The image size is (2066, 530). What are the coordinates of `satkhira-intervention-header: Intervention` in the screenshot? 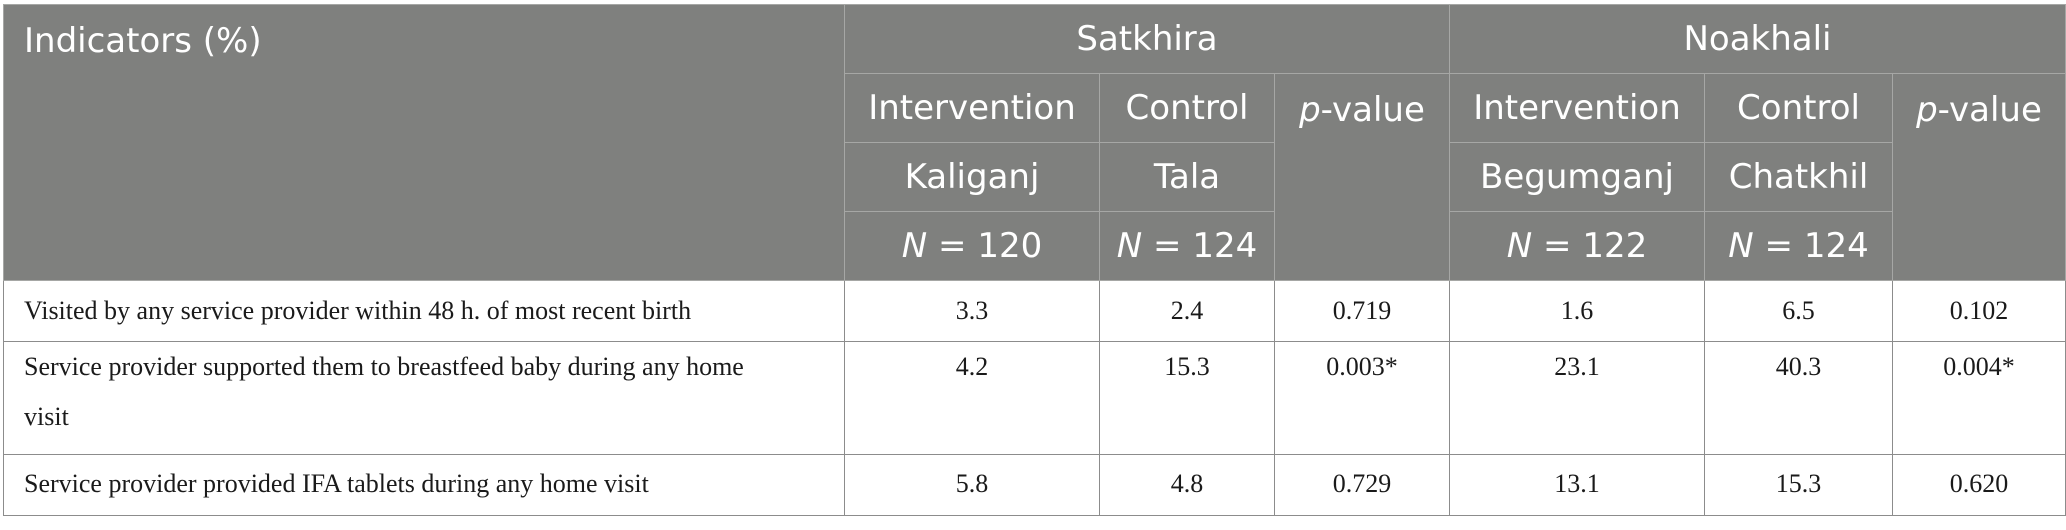 It's located at (972, 108).